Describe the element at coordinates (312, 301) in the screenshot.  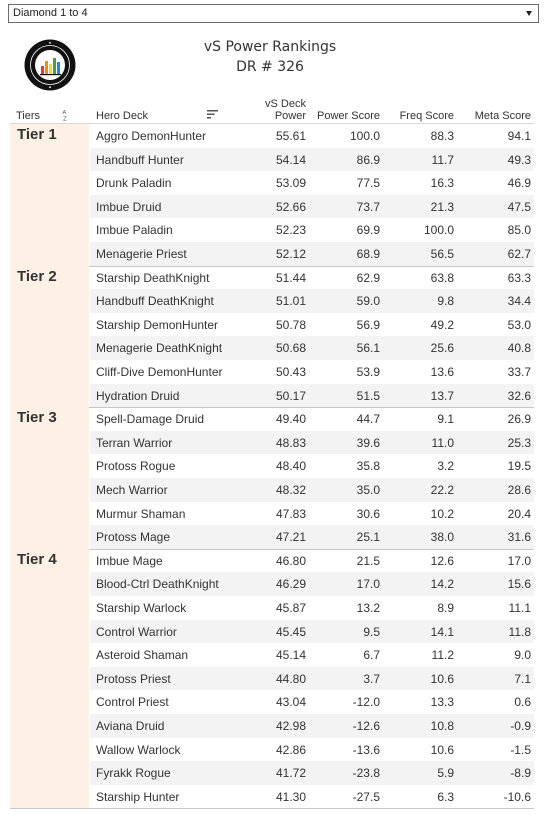
I see `table-row: Handbuff DeathKnight 51.01 59.0 9.8 34.4` at that location.